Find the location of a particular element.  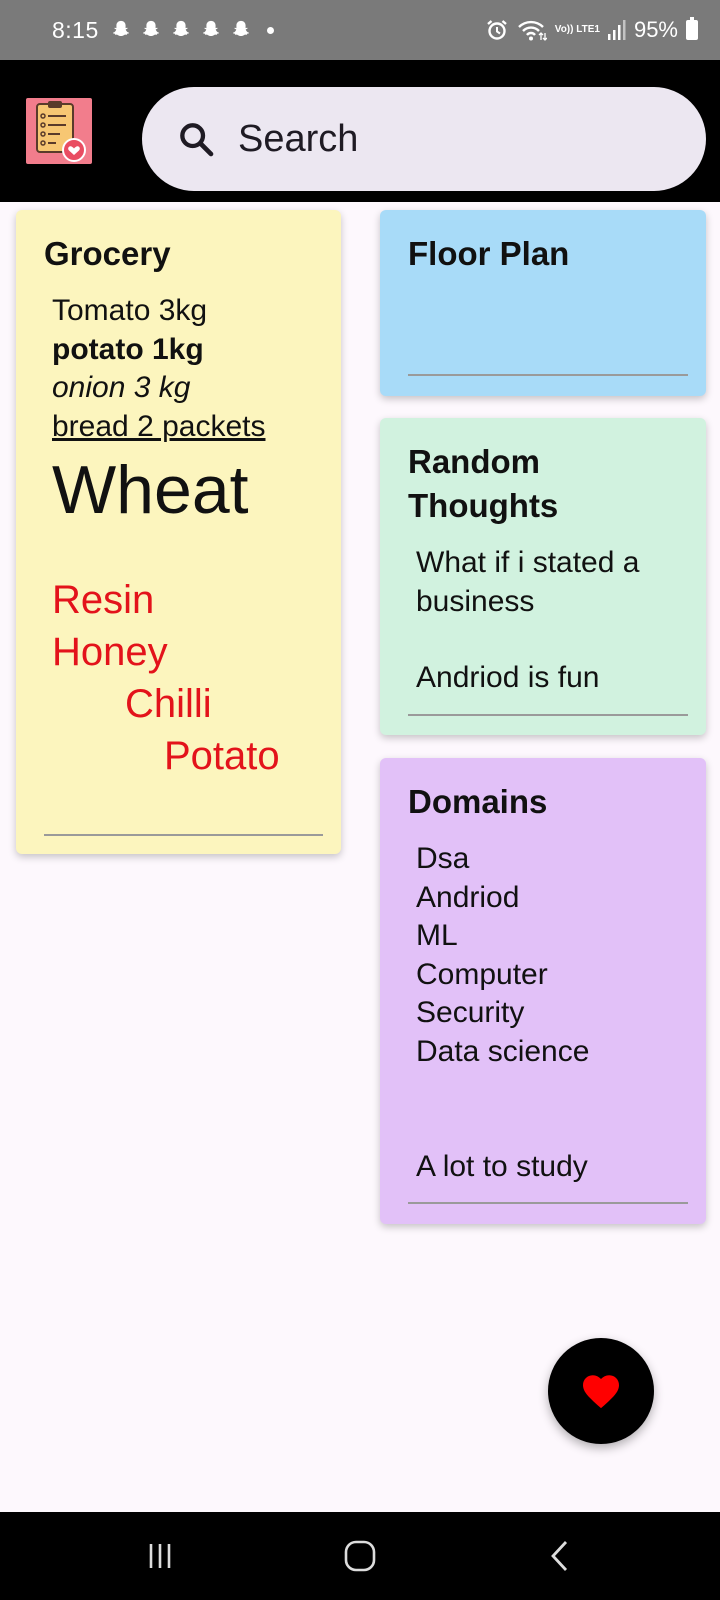

note-card-floor-plan: Floor Plan is located at coordinates (543, 303).